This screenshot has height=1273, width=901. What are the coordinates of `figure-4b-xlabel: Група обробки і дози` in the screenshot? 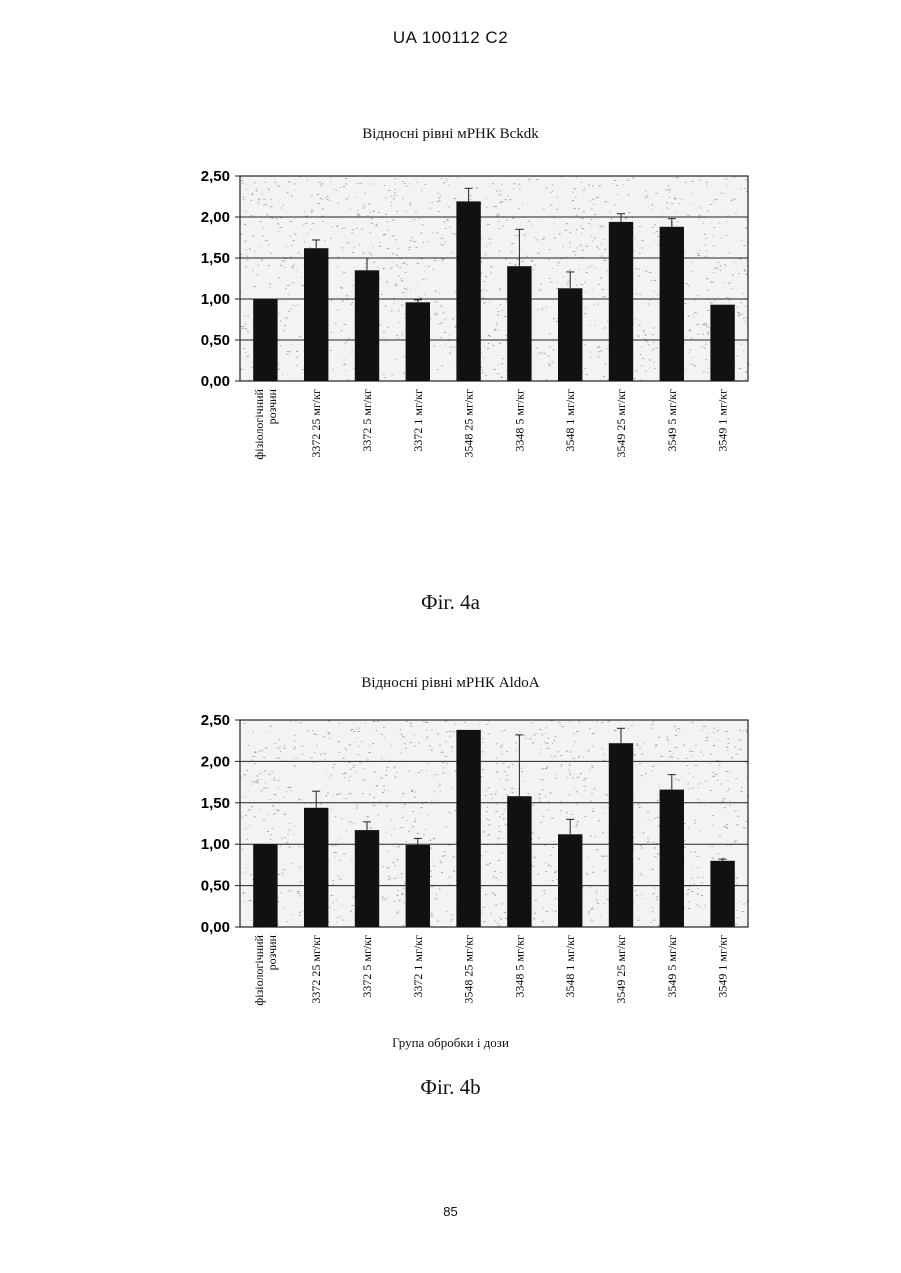 It's located at (450, 1043).